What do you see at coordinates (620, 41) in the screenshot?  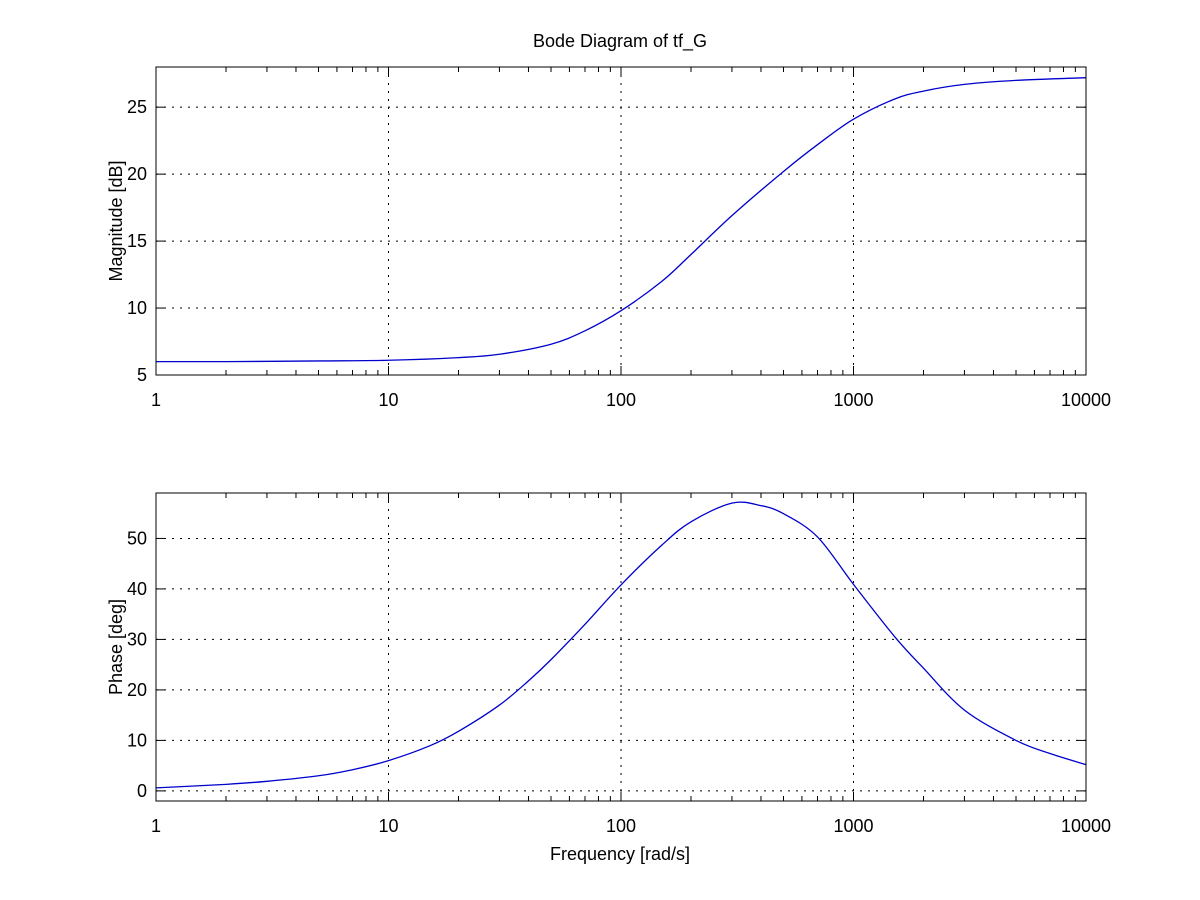 I see `chart-title: Bode Diagram of tf_G` at bounding box center [620, 41].